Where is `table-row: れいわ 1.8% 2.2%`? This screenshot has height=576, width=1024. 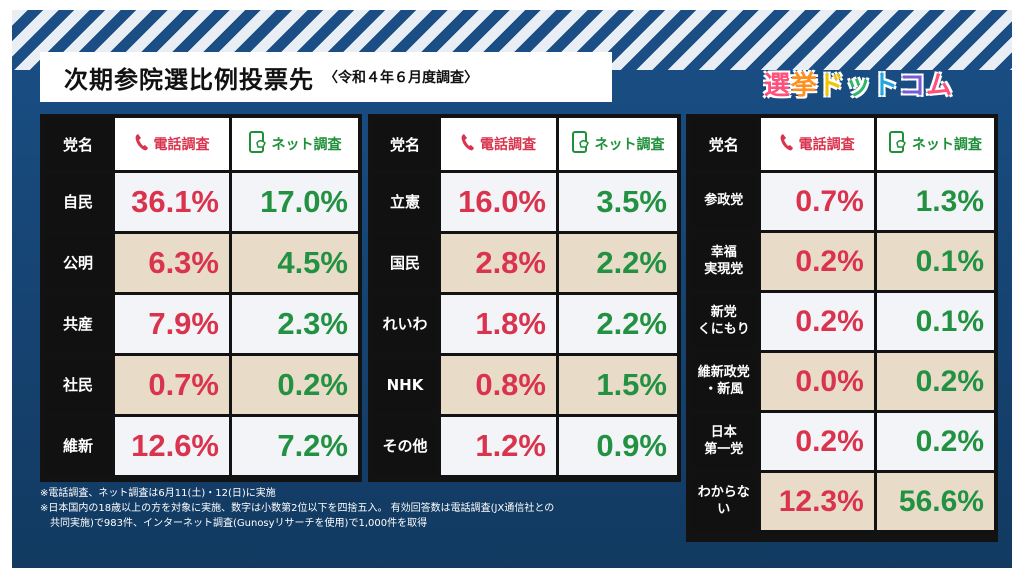 table-row: れいわ 1.8% 2.2% is located at coordinates (524, 324).